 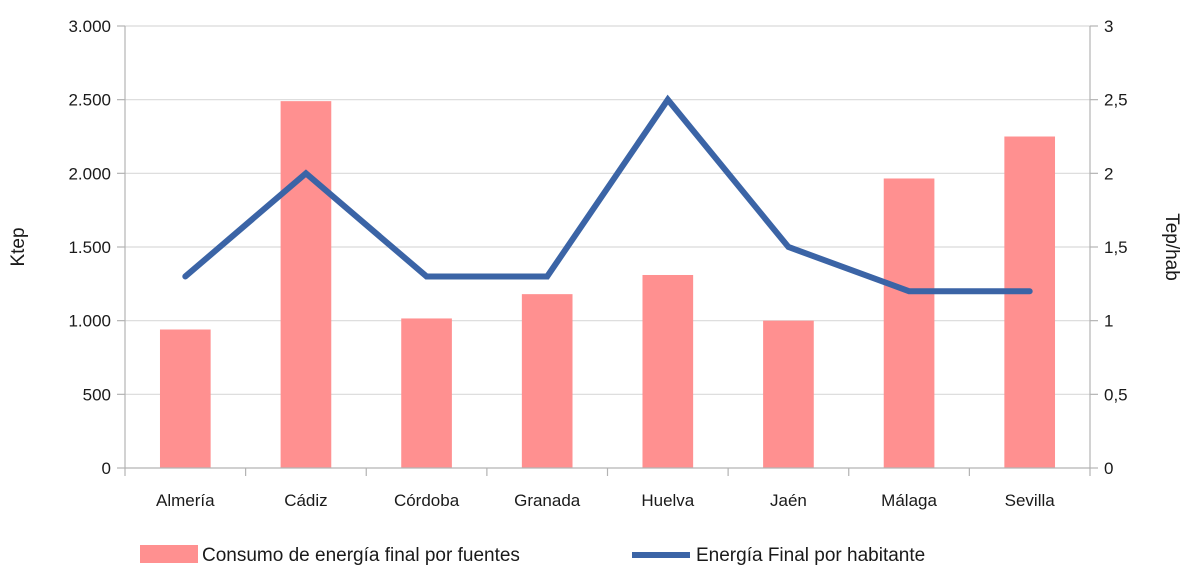 What do you see at coordinates (547, 500) in the screenshot?
I see `x-tick-label: Granada` at bounding box center [547, 500].